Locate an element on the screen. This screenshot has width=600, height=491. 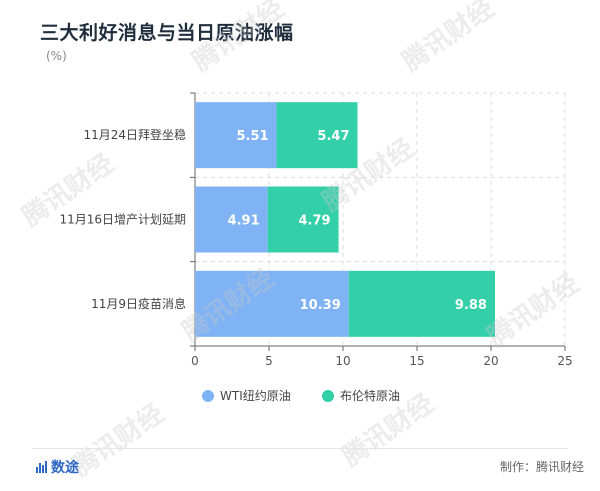
bar-value-label: 5.47 is located at coordinates (333, 136).